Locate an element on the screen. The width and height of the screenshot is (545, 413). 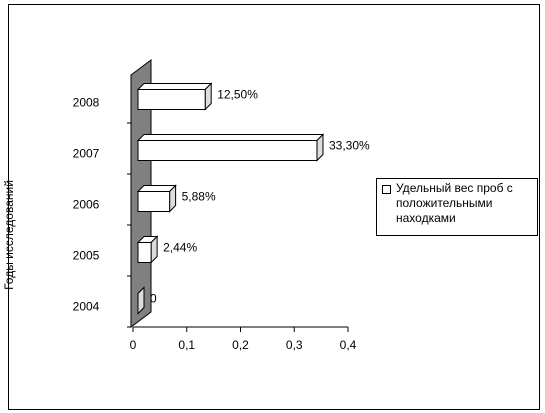
legend-swatch is located at coordinates (386, 189).